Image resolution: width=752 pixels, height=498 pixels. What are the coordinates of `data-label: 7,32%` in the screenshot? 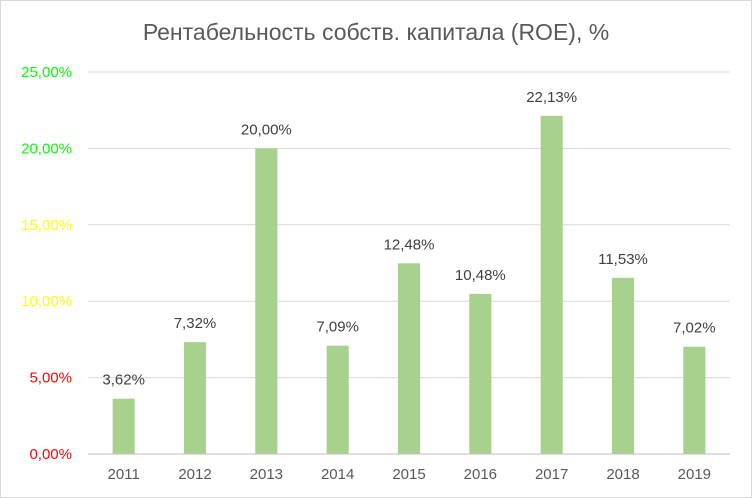 It's located at (195, 323).